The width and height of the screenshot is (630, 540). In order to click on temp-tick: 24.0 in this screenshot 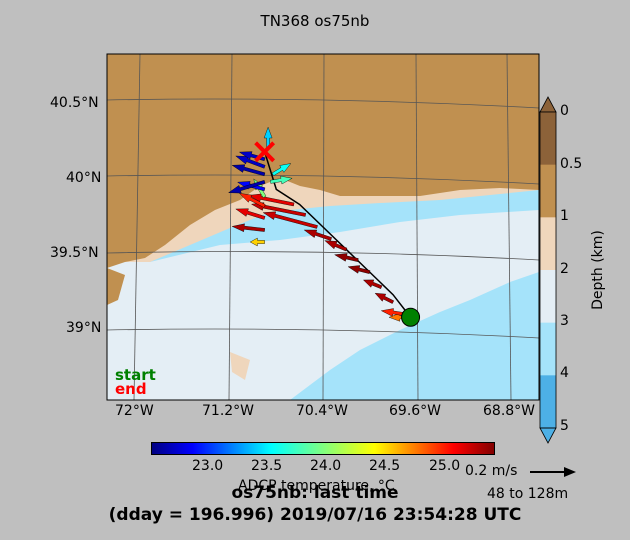, I will do `click(326, 466)`.